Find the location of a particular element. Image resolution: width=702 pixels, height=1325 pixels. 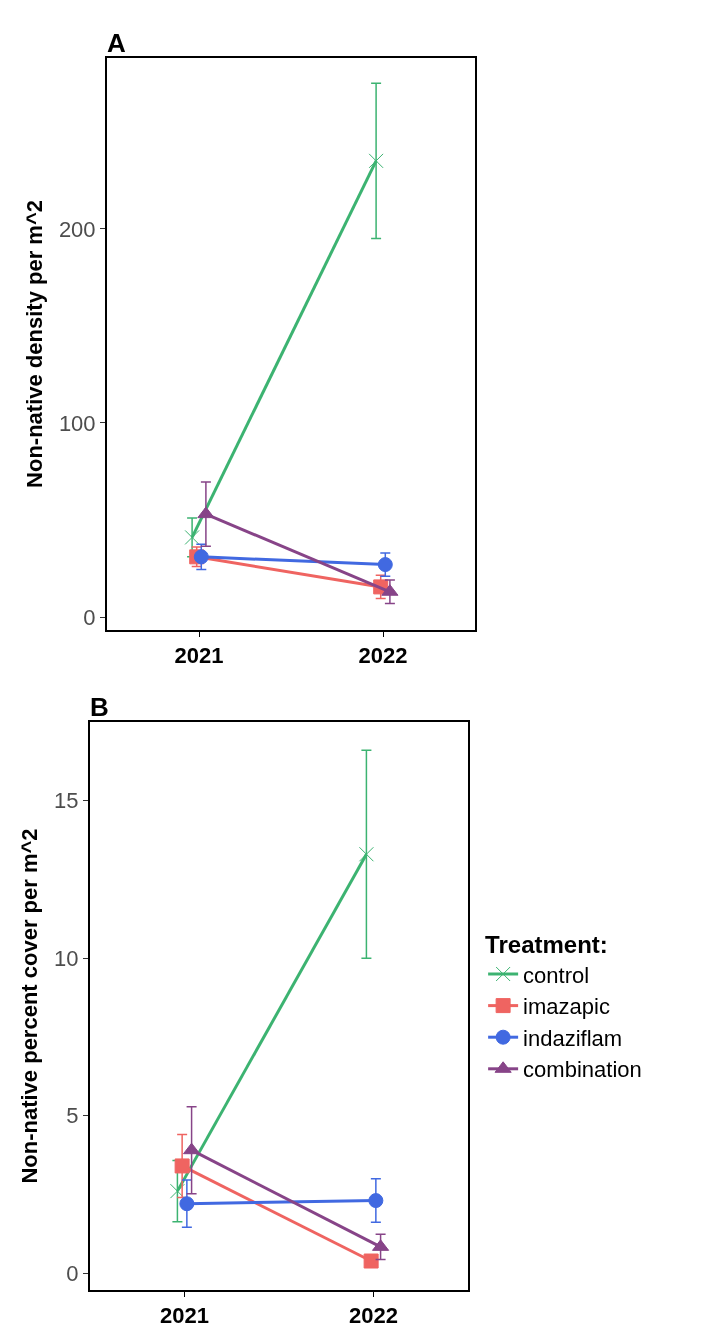

legend-title: Treatment: is located at coordinates (546, 945).